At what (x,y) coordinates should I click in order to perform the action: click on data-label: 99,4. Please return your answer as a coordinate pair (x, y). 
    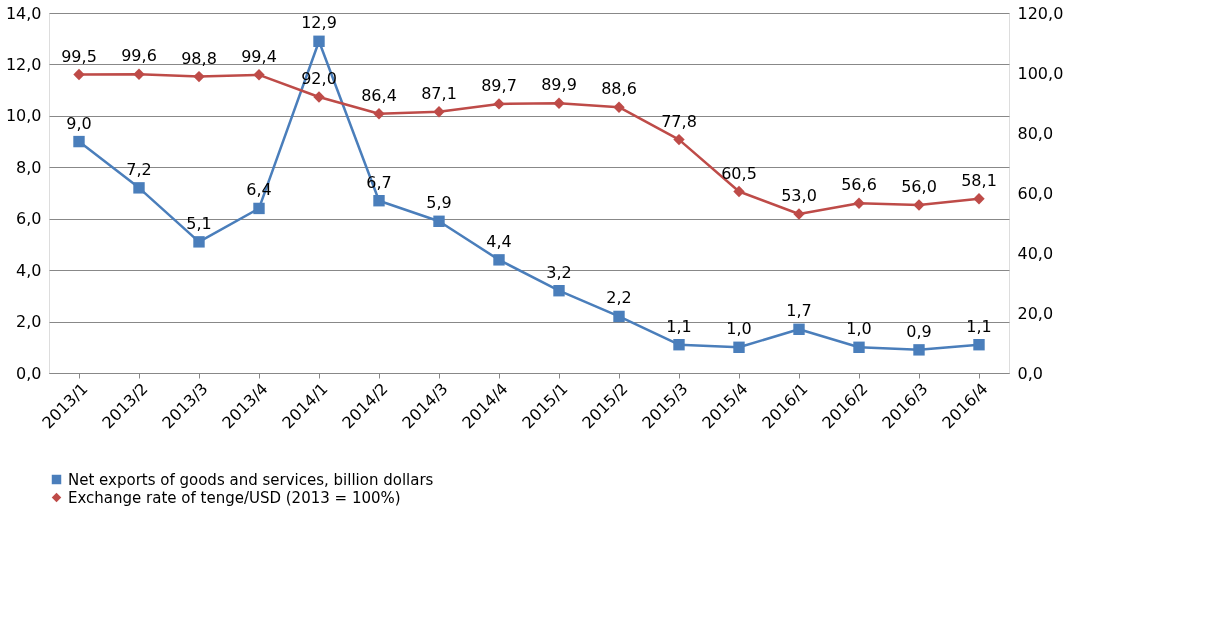
    Looking at the image, I should click on (259, 56).